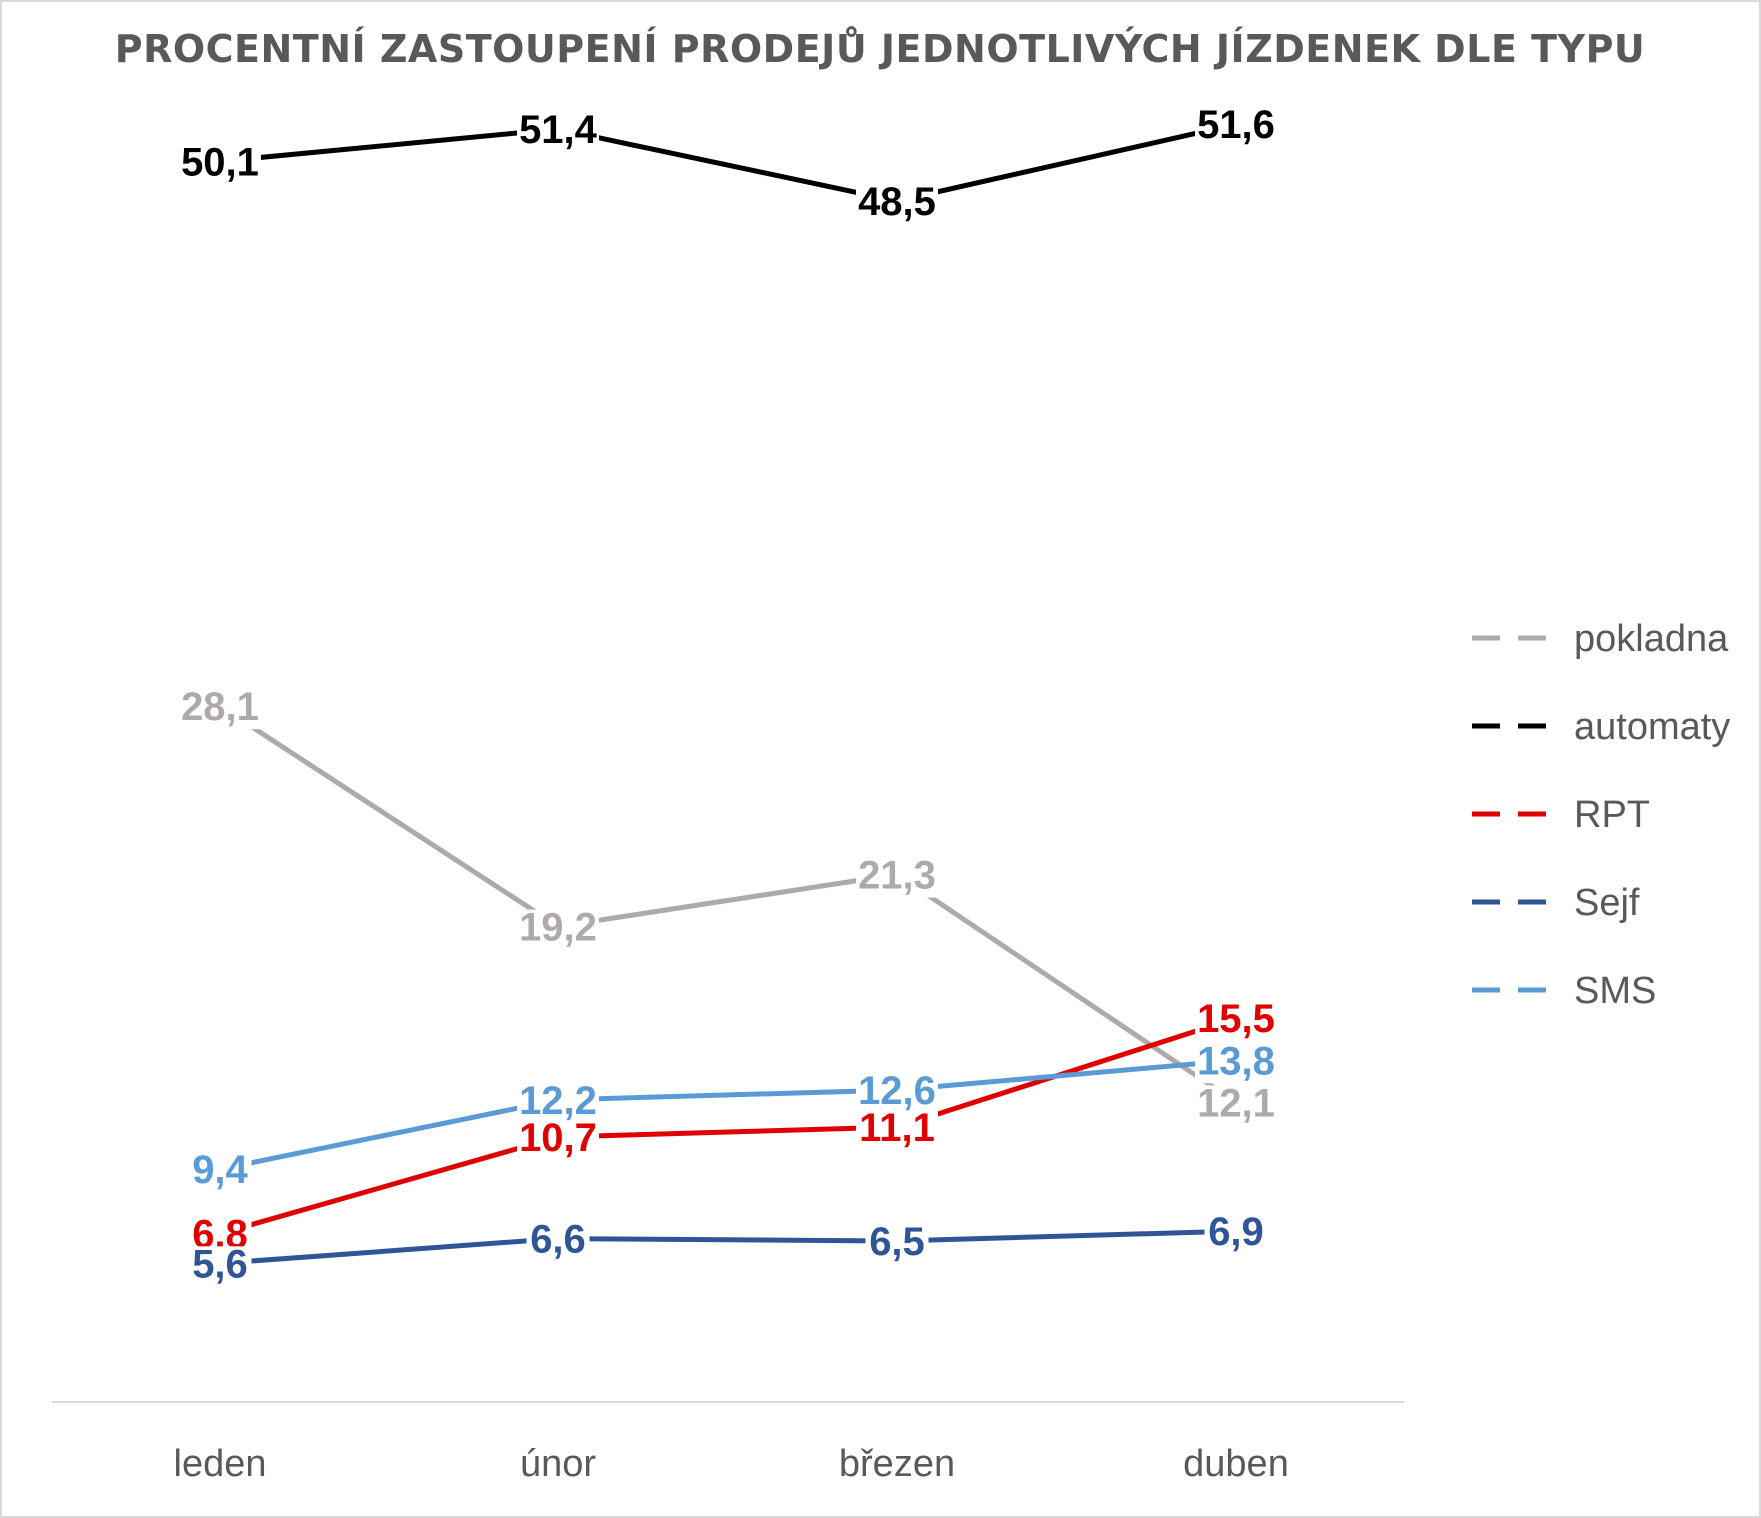 The image size is (1761, 1518). I want to click on x-axis-ticks: leden únor březen duben, so click(731, 1464).